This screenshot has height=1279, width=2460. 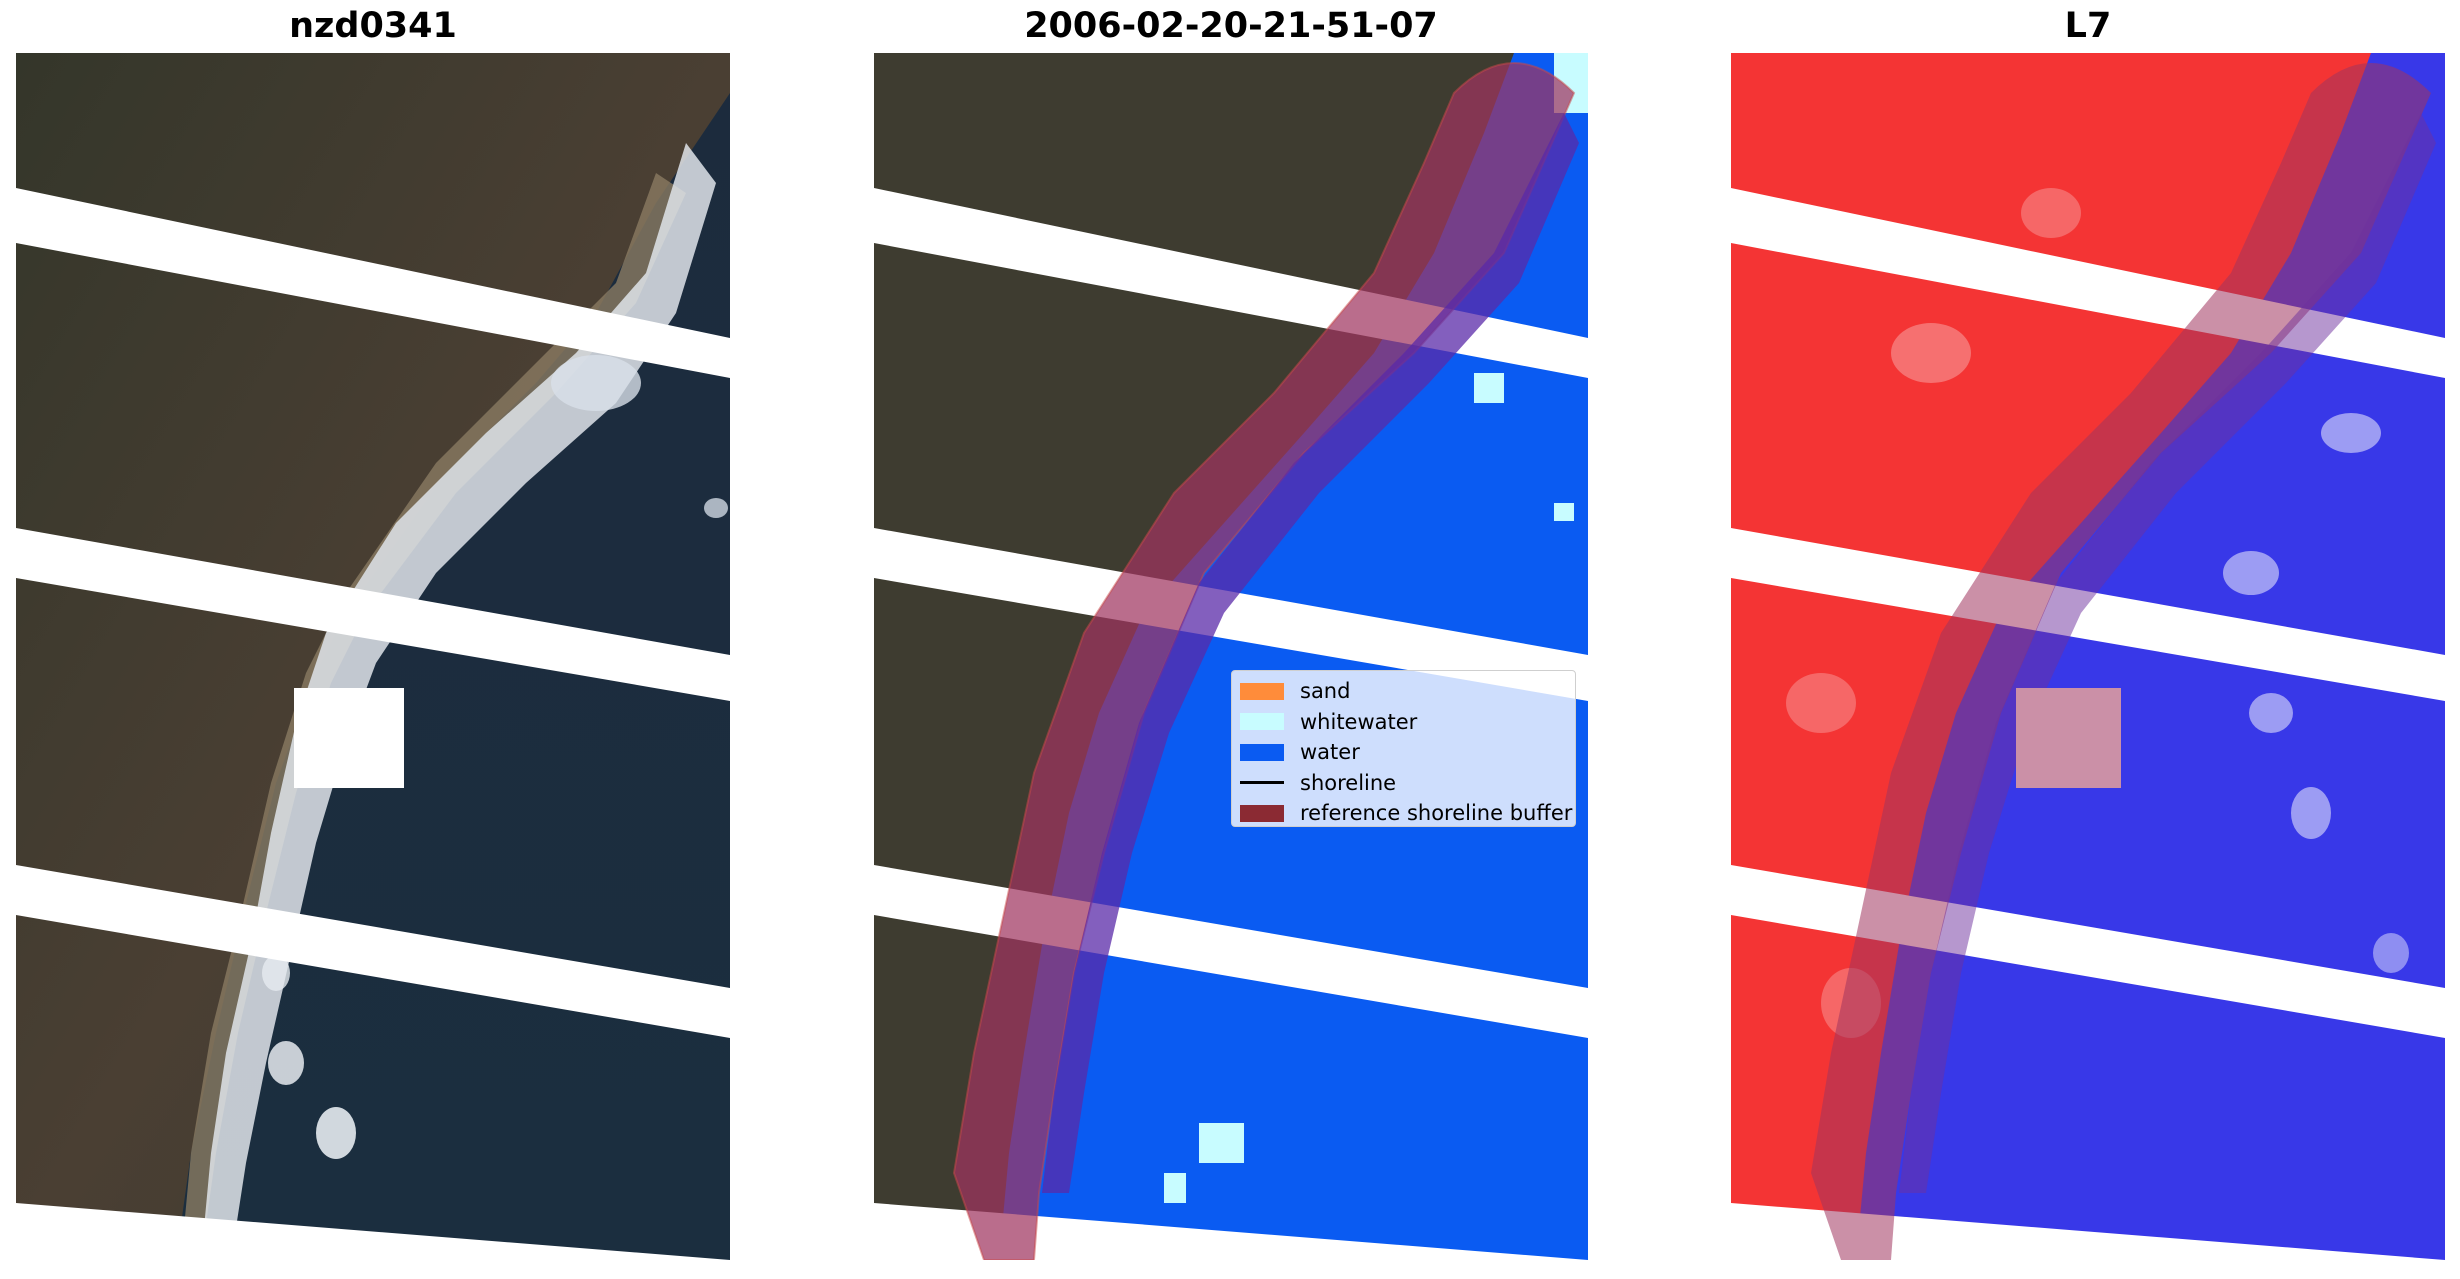 I want to click on shoreline-line-swatch, so click(x=1262, y=783).